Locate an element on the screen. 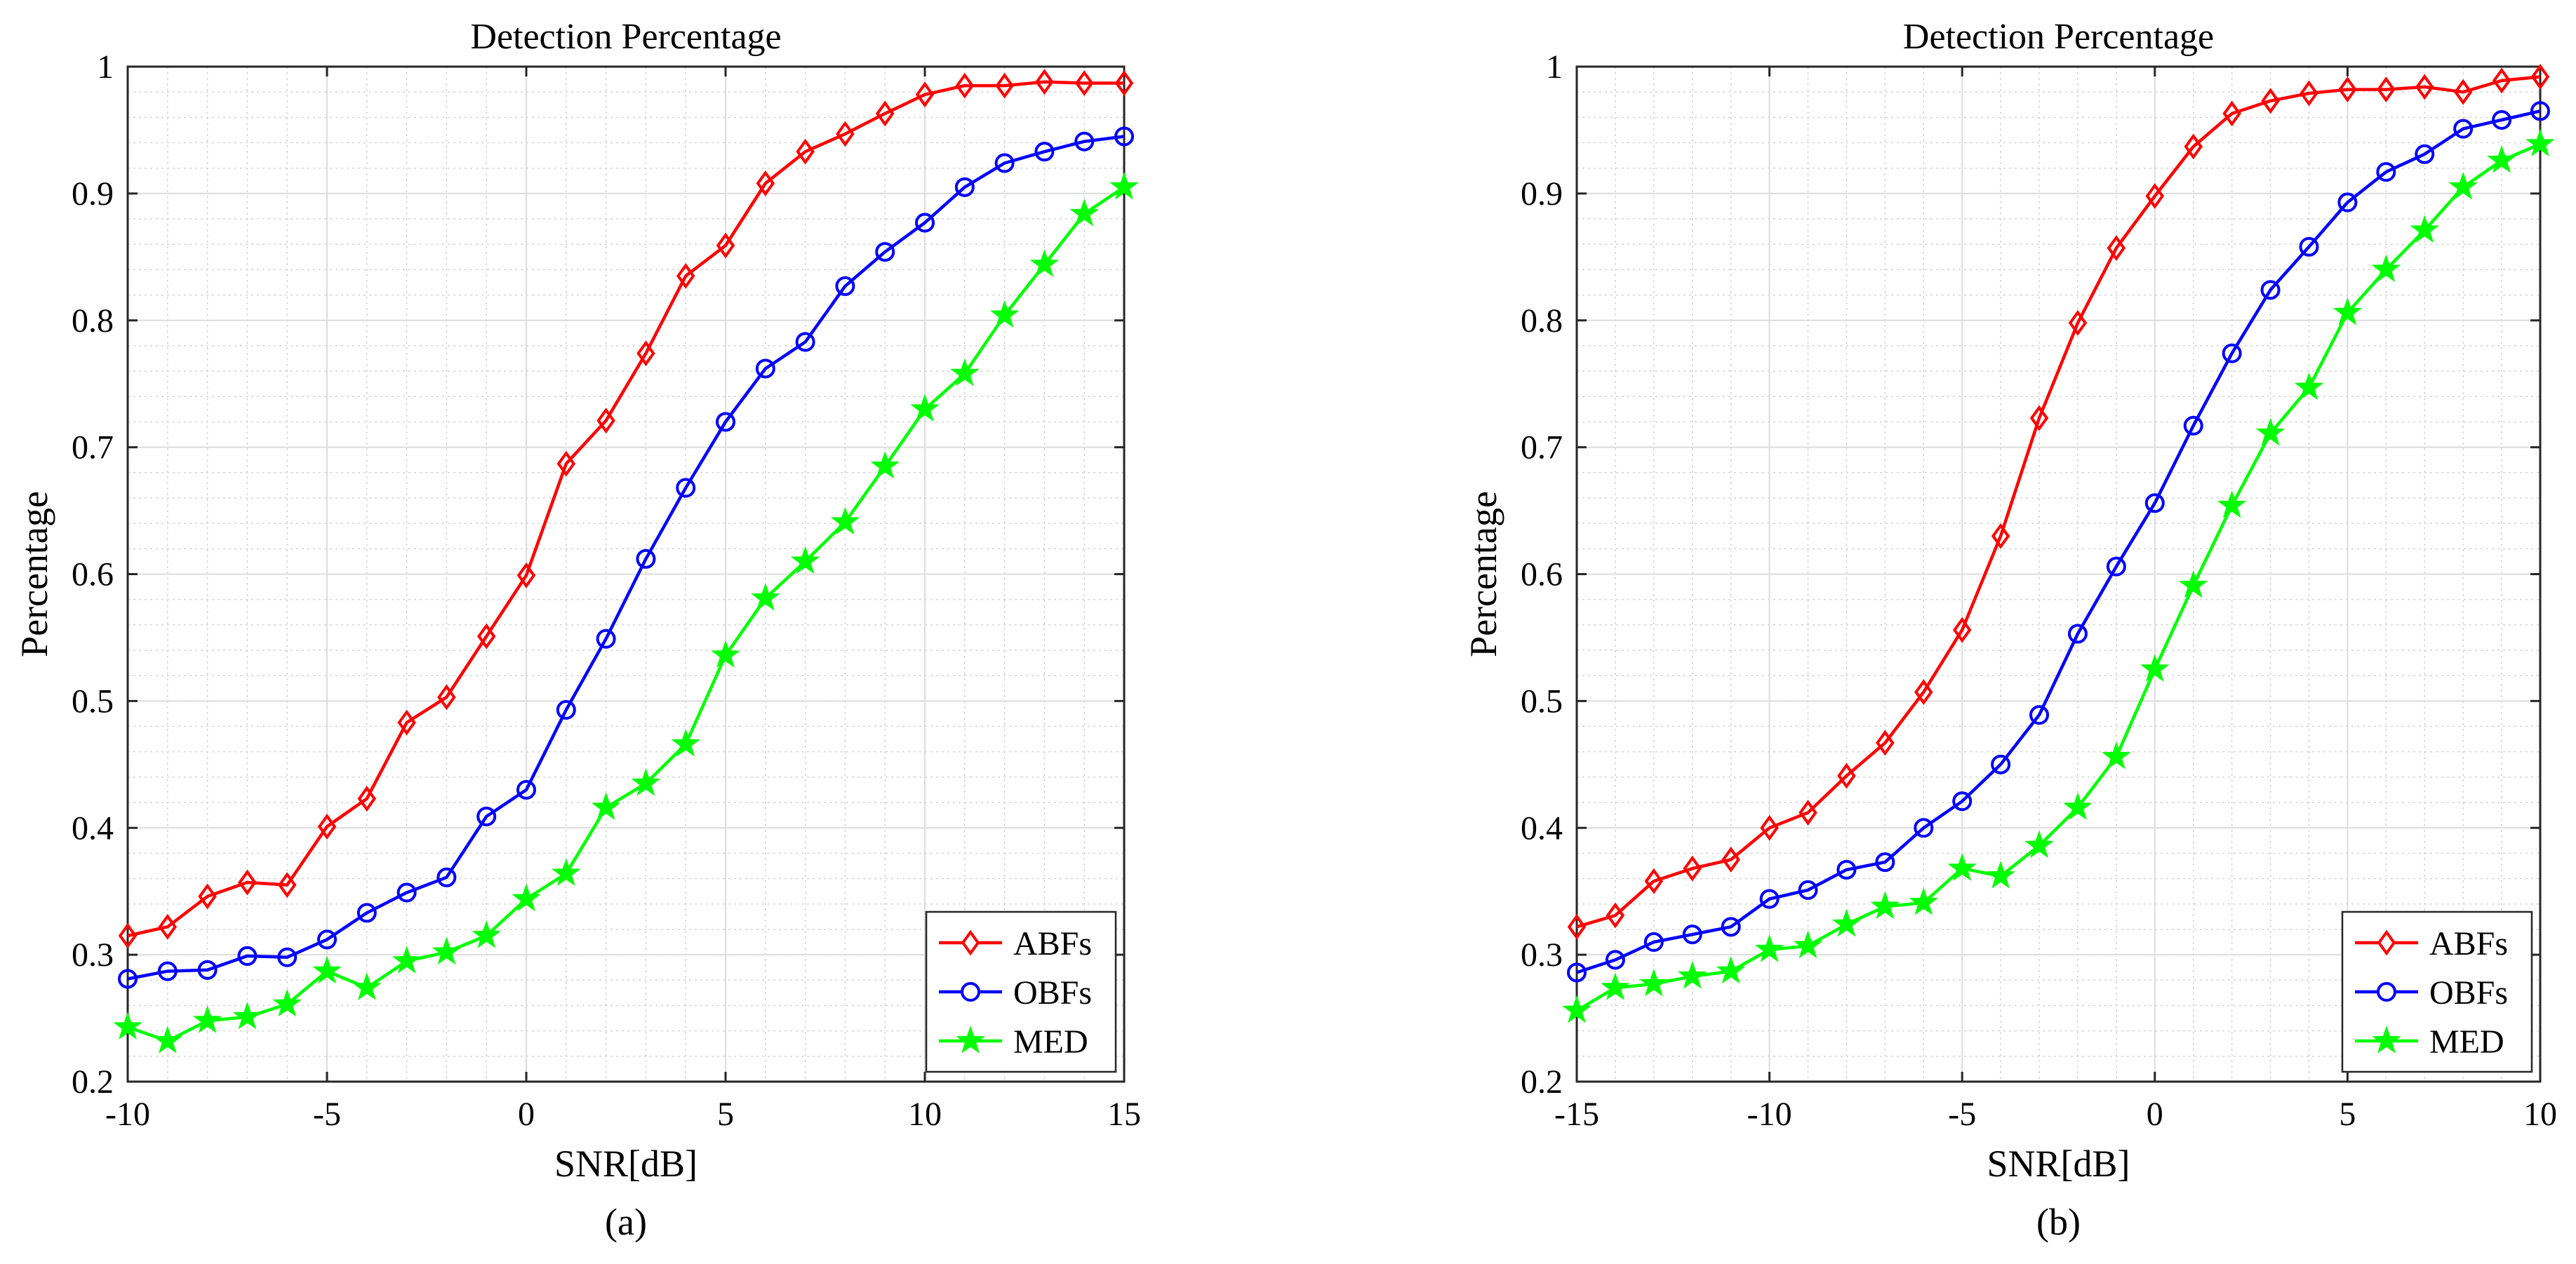  y-tick-label: 1 is located at coordinates (106, 67).